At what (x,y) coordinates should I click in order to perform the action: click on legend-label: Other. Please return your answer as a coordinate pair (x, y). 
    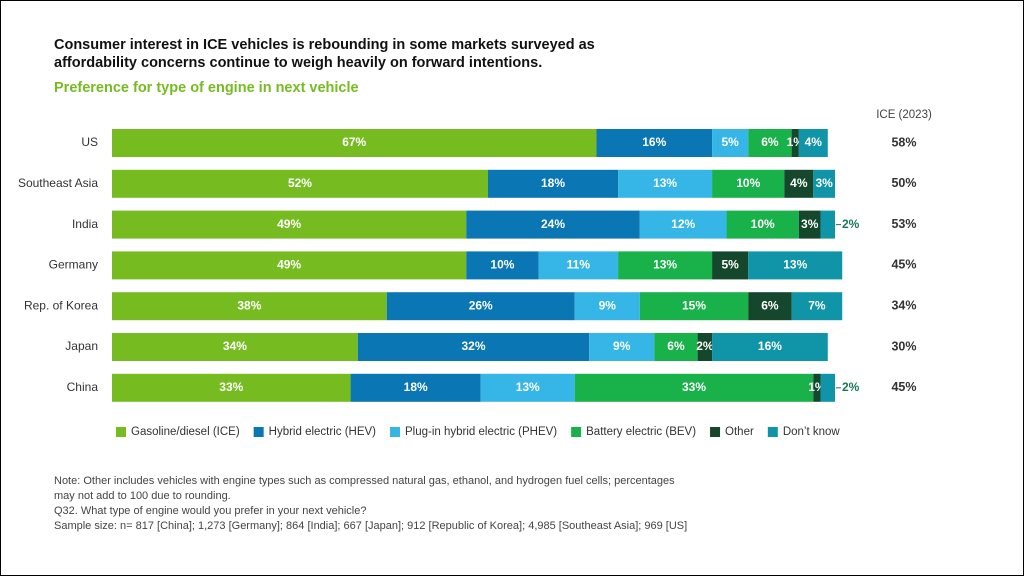
    Looking at the image, I should click on (739, 432).